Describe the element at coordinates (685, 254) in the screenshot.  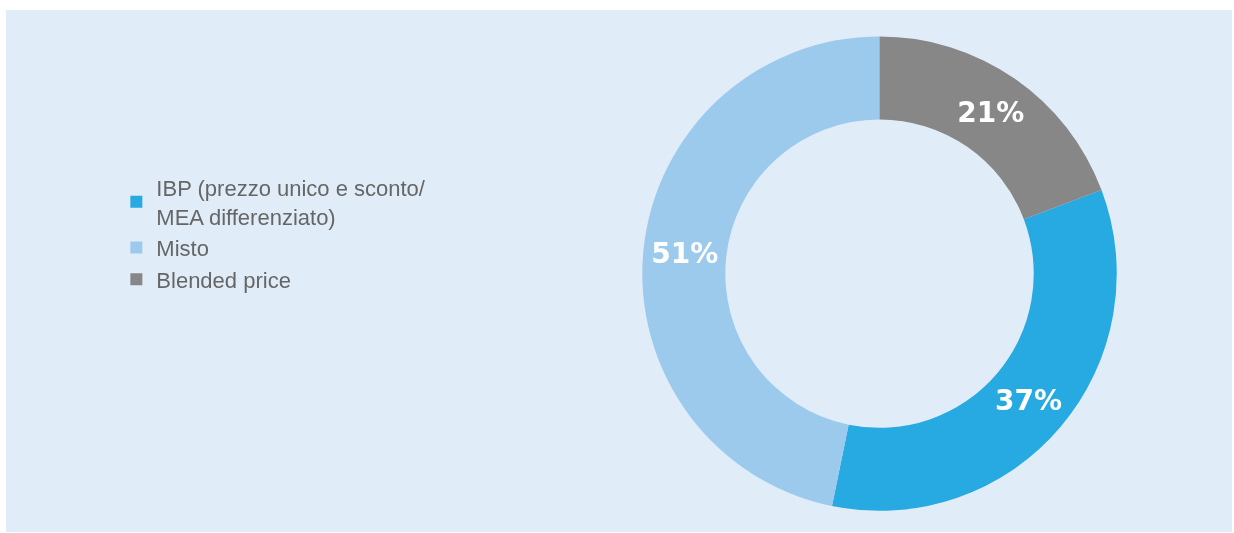
I see `data-label: 51%` at that location.